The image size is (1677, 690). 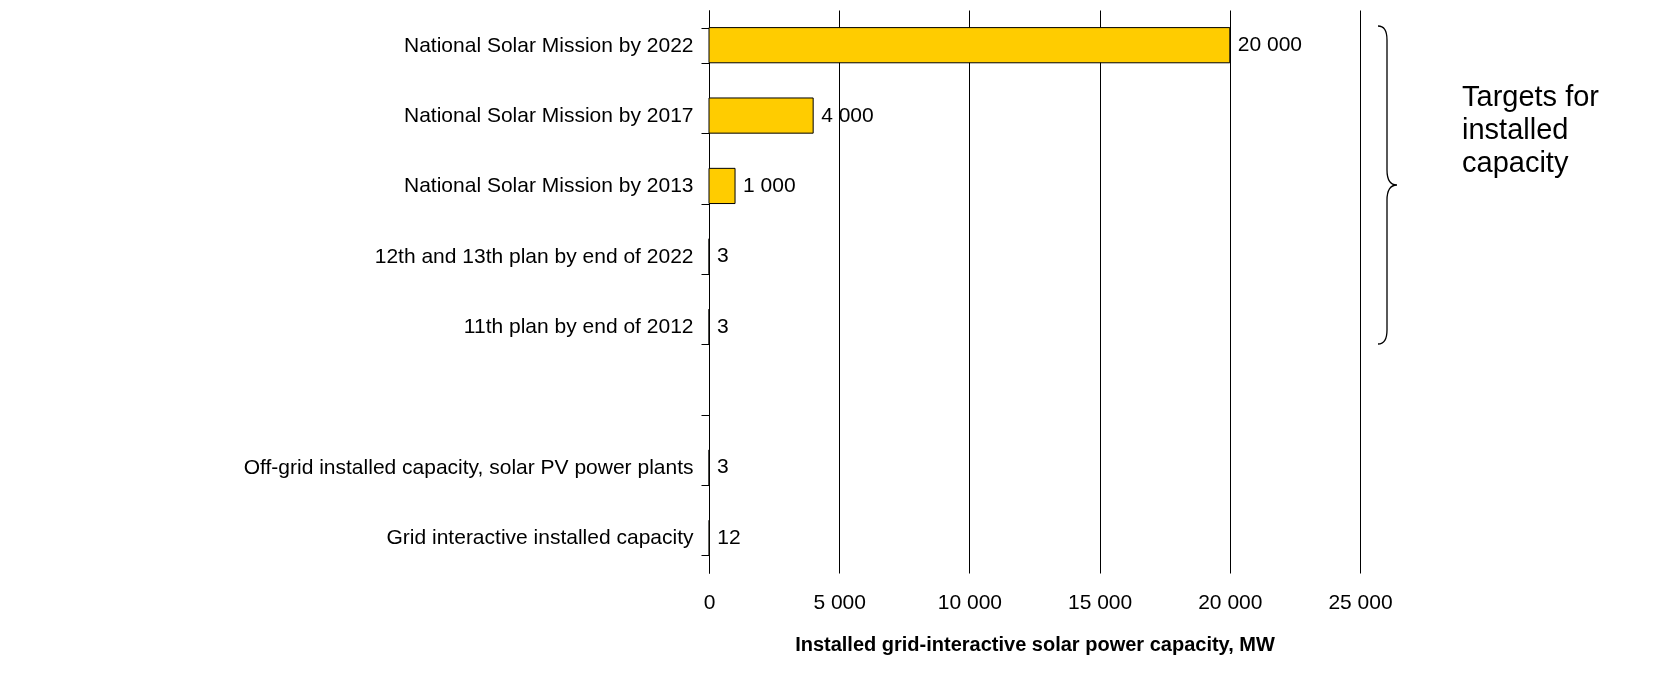 I want to click on x-tick-label: 25 000, so click(x=1360, y=601).